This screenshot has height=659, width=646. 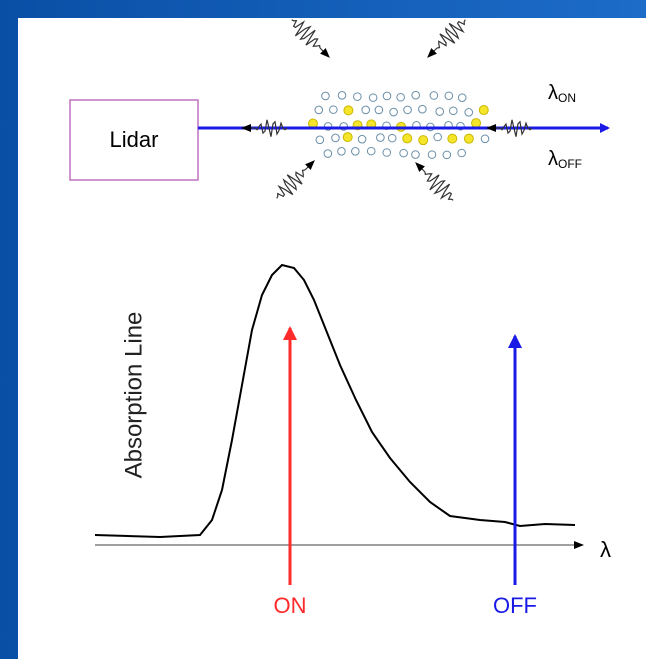 I want to click on lambda-on: λON, so click(x=562, y=93).